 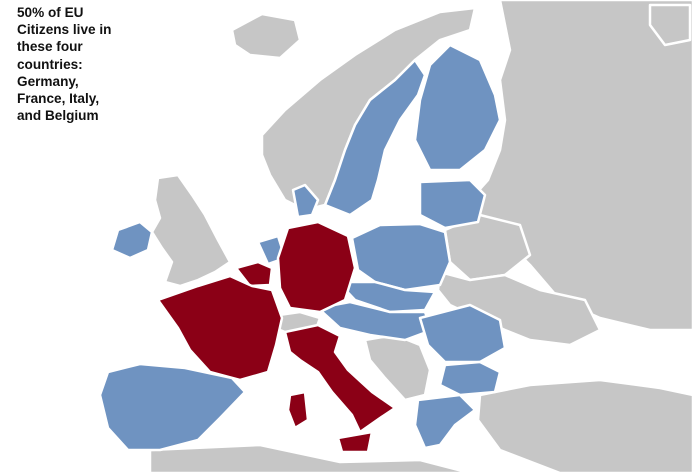 What do you see at coordinates (48, 81) in the screenshot?
I see `caption-line: Germany,` at bounding box center [48, 81].